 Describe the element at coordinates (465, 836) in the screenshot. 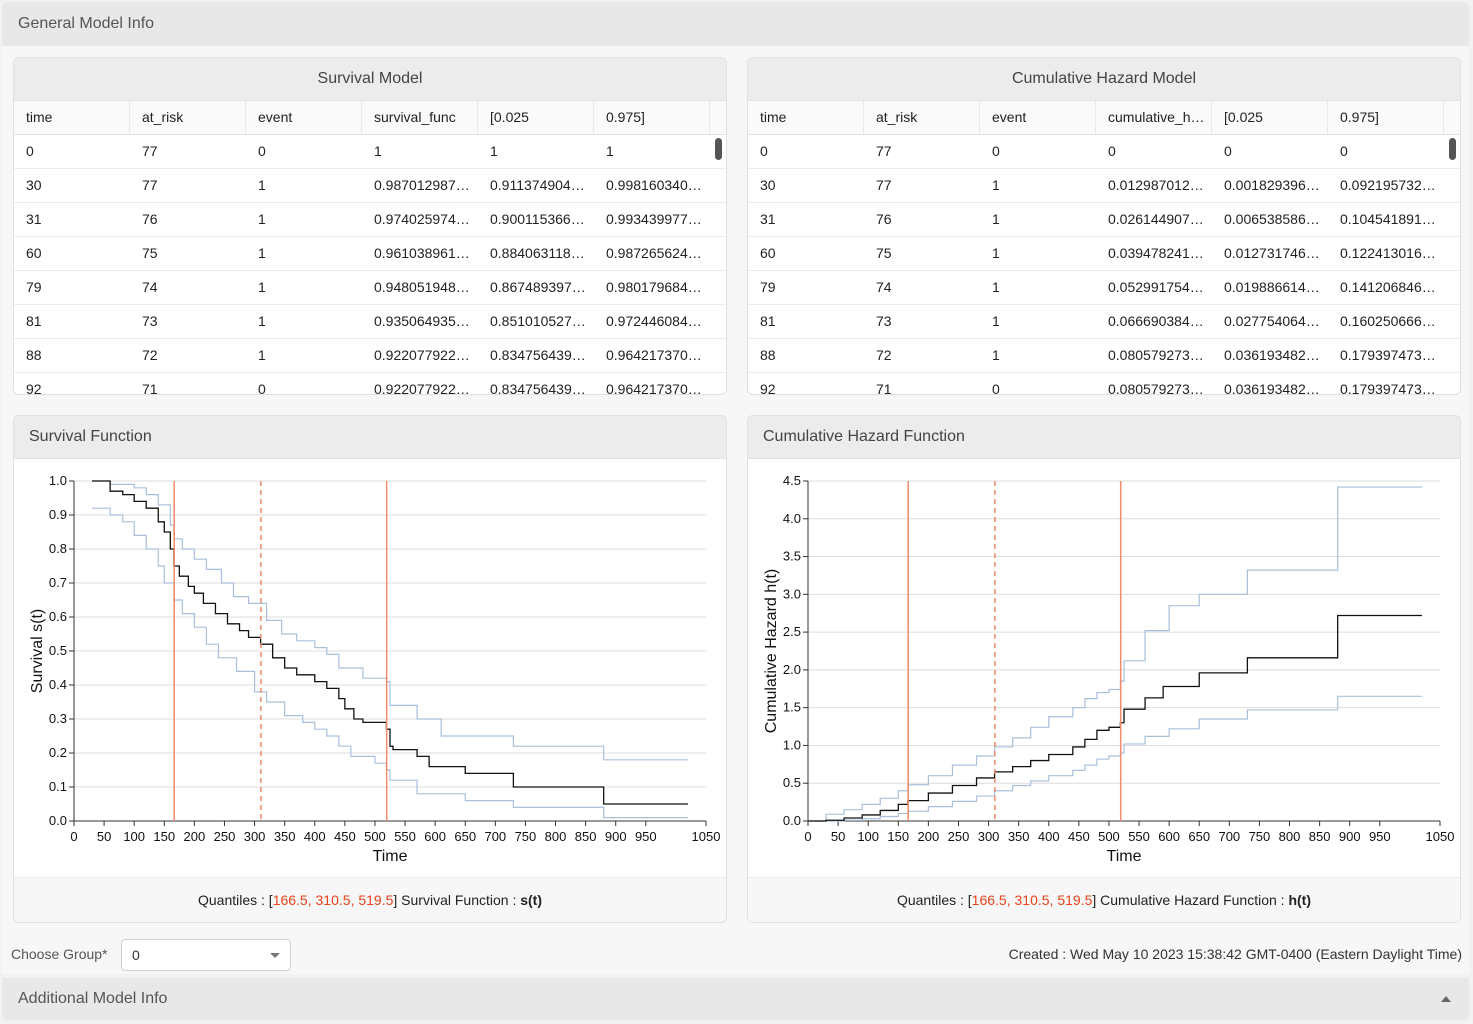

I see `x-tick-label: 650` at that location.